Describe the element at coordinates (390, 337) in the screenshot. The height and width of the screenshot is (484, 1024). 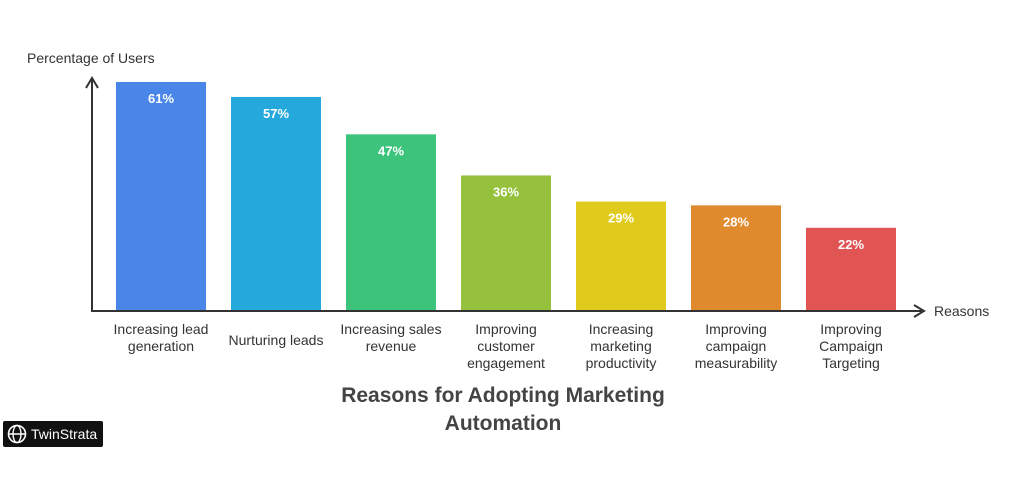
I see `category-label: Increasing sales revenue` at that location.